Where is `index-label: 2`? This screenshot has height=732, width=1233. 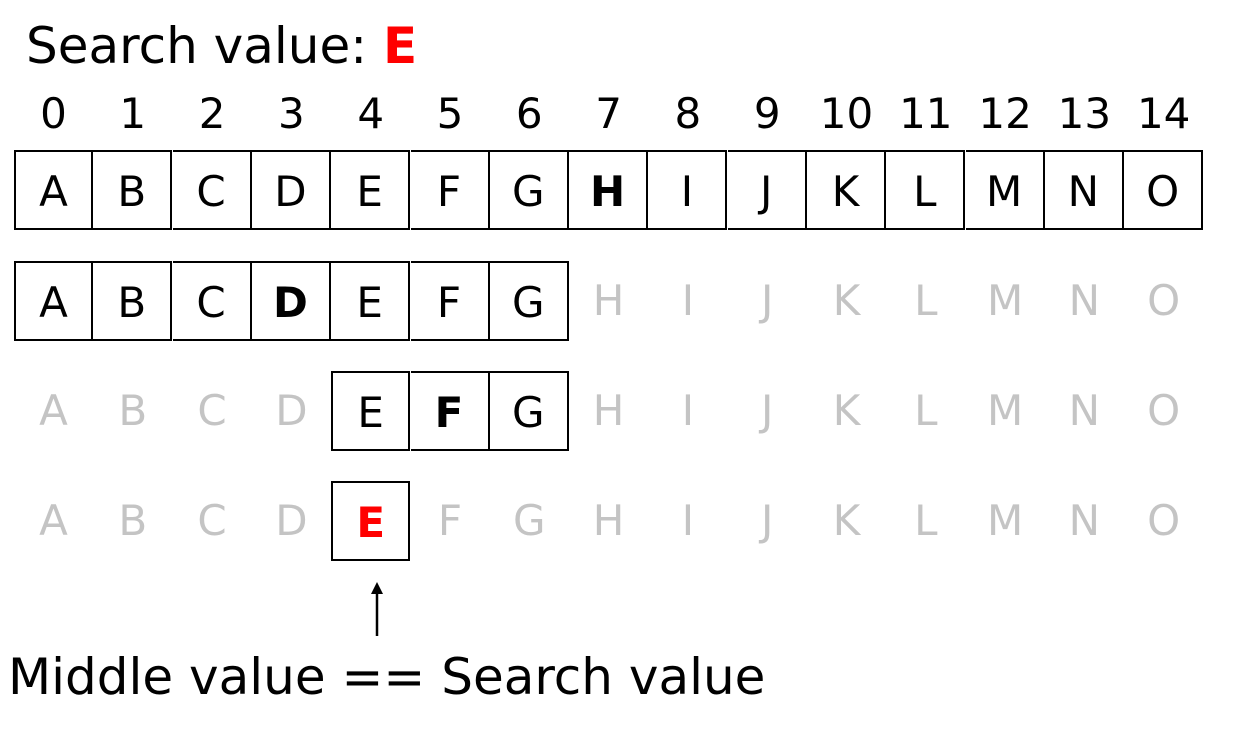 index-label: 2 is located at coordinates (212, 113).